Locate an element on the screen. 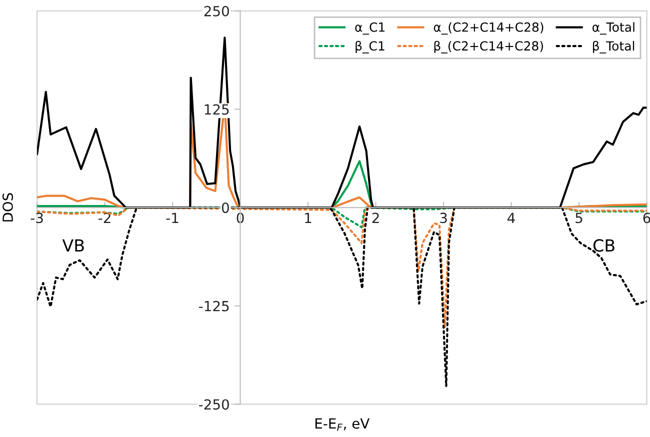 This screenshot has width=650, height=437. legend-label: α_(C2+C14+C28) is located at coordinates (489, 28).